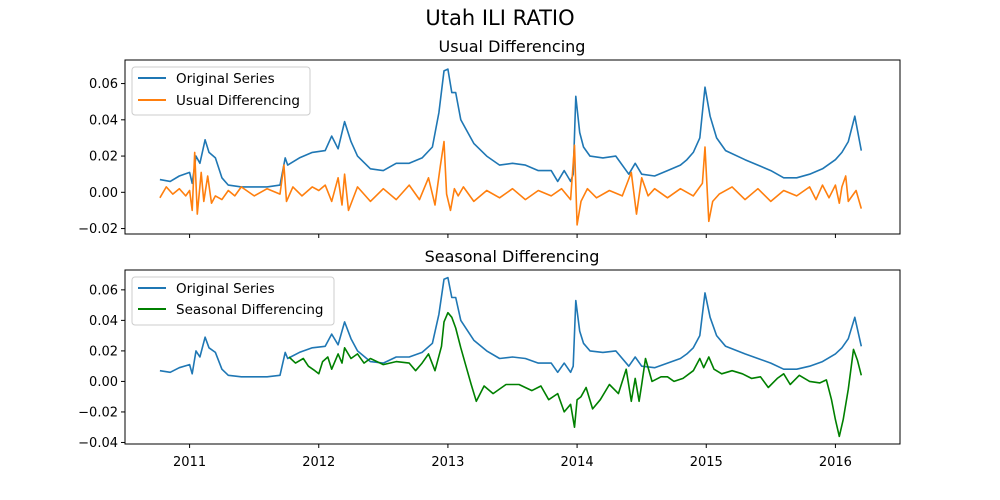  What do you see at coordinates (101, 367) in the screenshot?
I see `y-axis-seasonal: −0.04 −0.02 0.00 0.02 0.04 0.06` at bounding box center [101, 367].